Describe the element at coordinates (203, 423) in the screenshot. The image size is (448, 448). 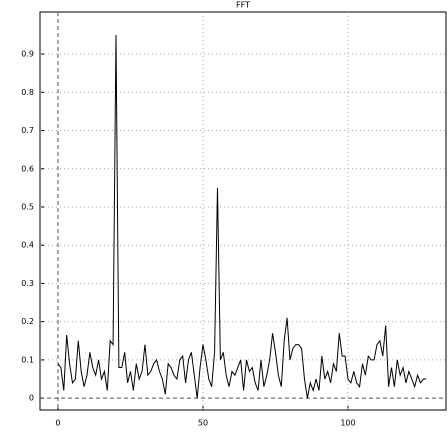
I see `x-tick-label: 50` at that location.